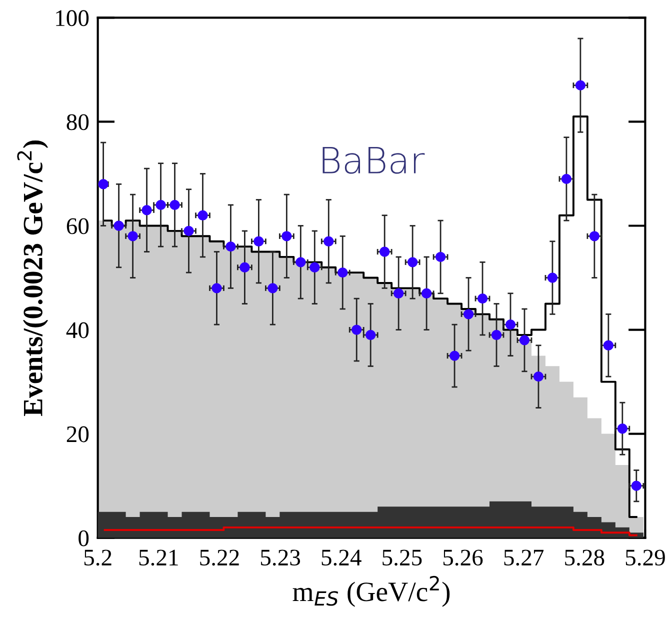 The image size is (670, 632). Describe the element at coordinates (645, 558) in the screenshot. I see `x-tick-label: 5.29` at that location.